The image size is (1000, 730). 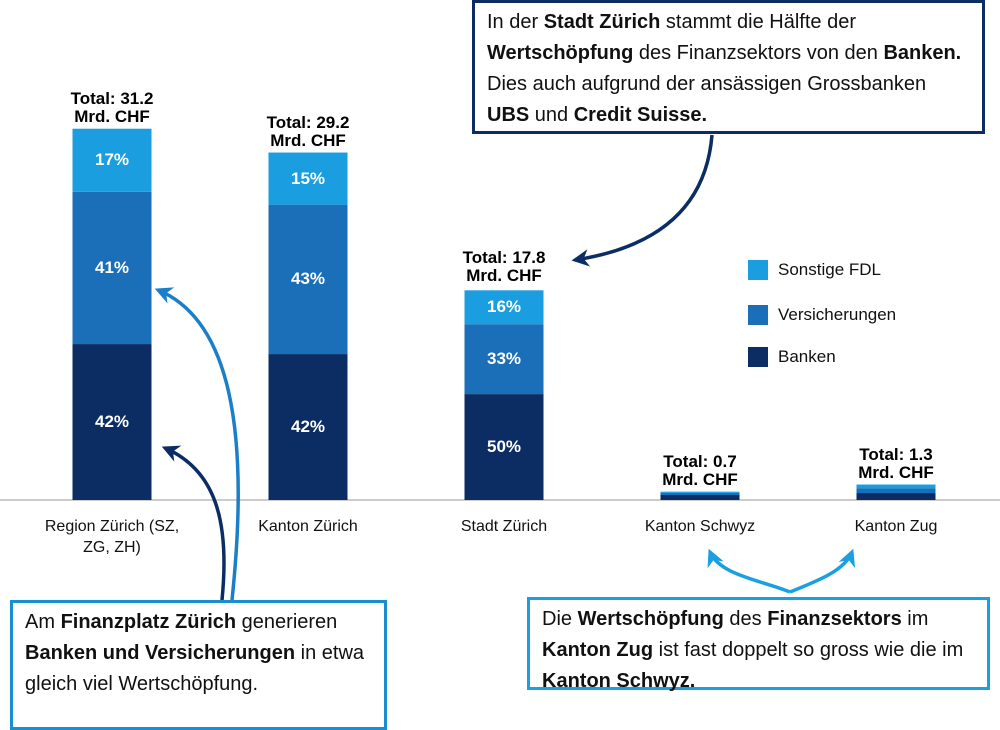 I want to click on legend-label: Versicherungen, so click(x=837, y=314).